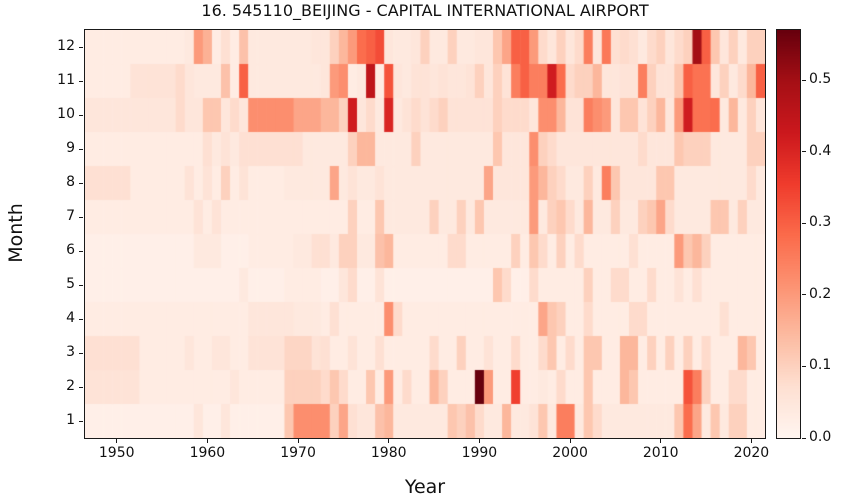 This screenshot has height=502, width=843. Describe the element at coordinates (70, 386) in the screenshot. I see `y-tick-label: 2` at that location.